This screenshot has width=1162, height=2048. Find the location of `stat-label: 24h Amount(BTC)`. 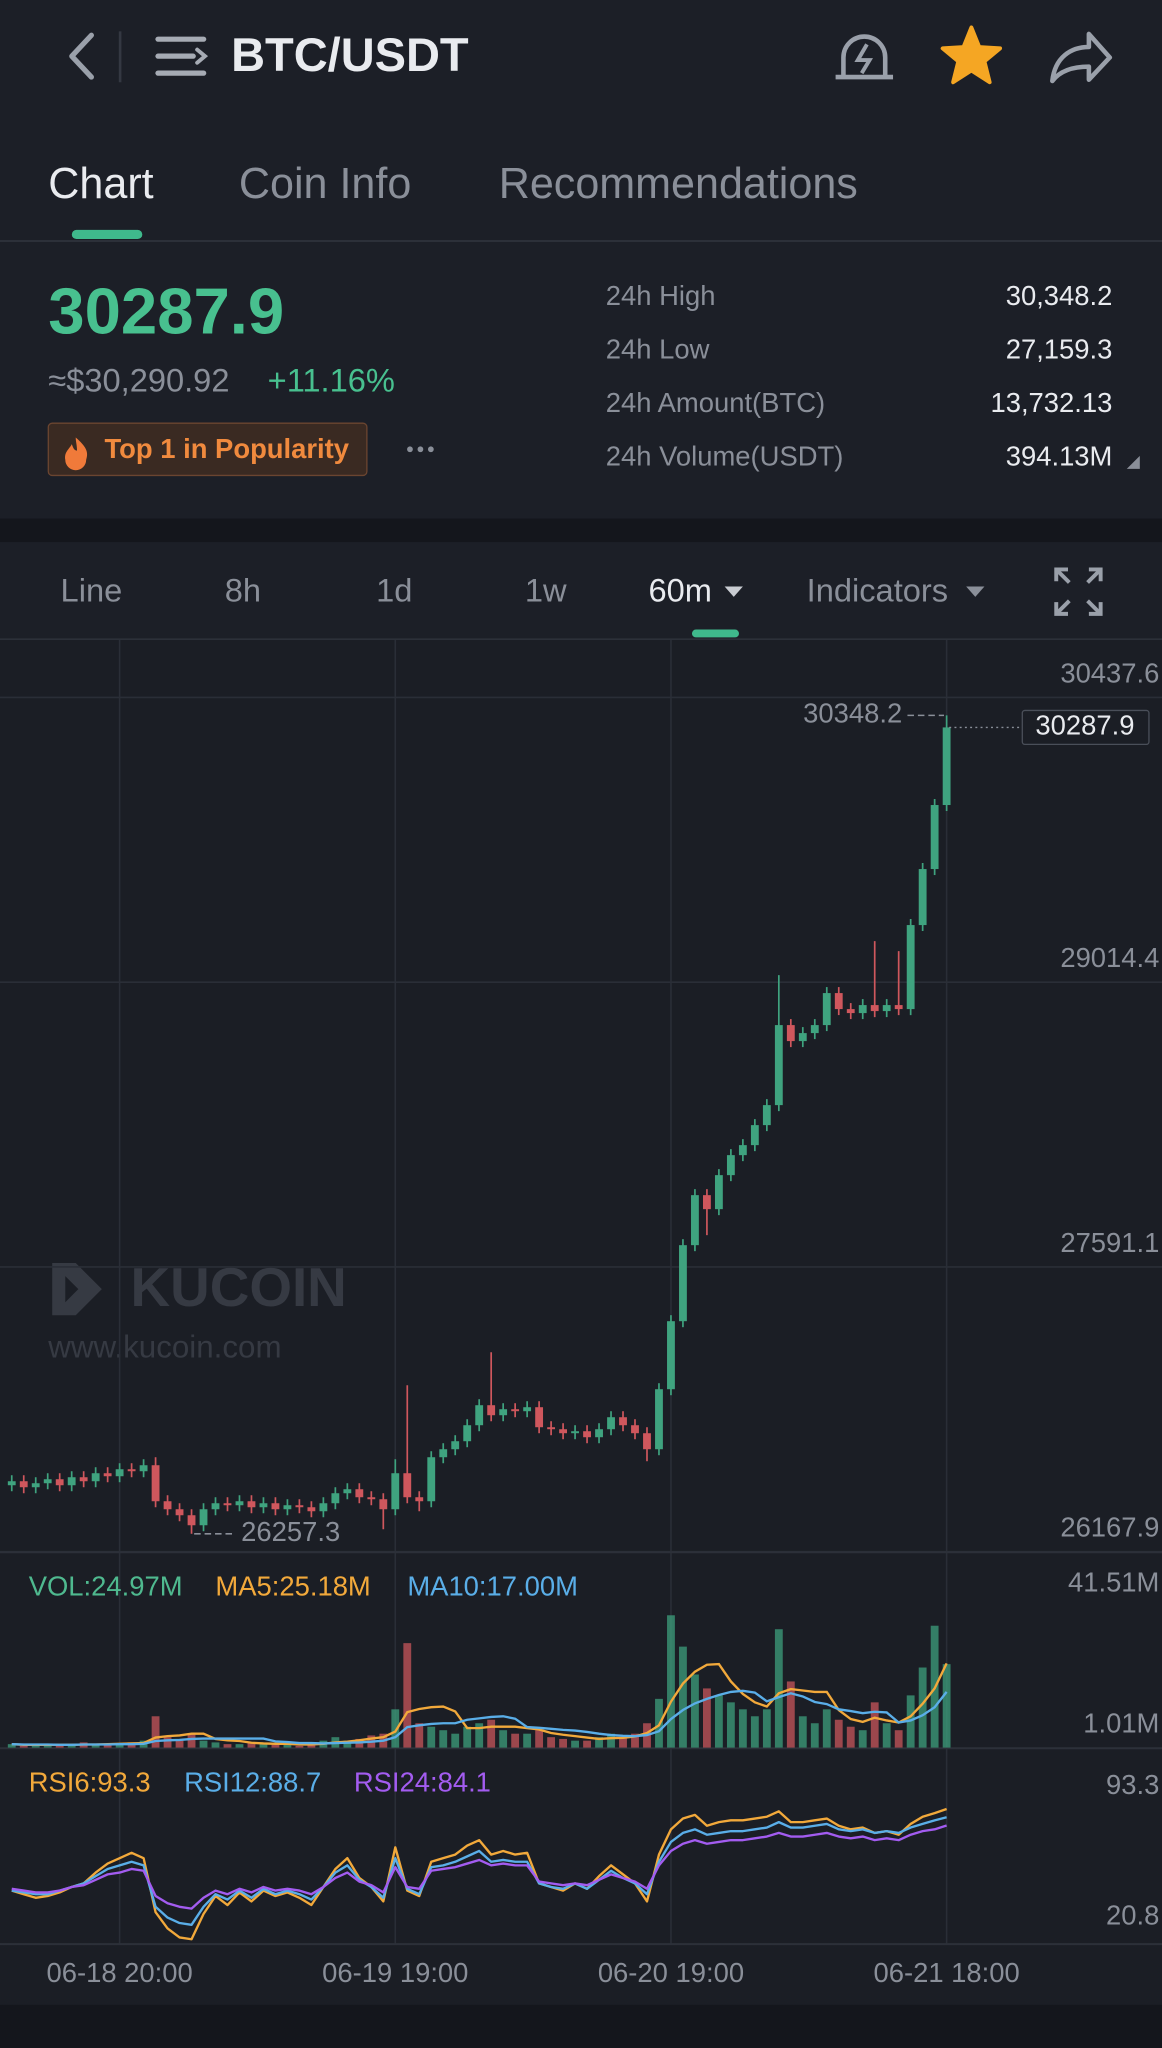

stat-label: 24h Amount(BTC) is located at coordinates (715, 402).